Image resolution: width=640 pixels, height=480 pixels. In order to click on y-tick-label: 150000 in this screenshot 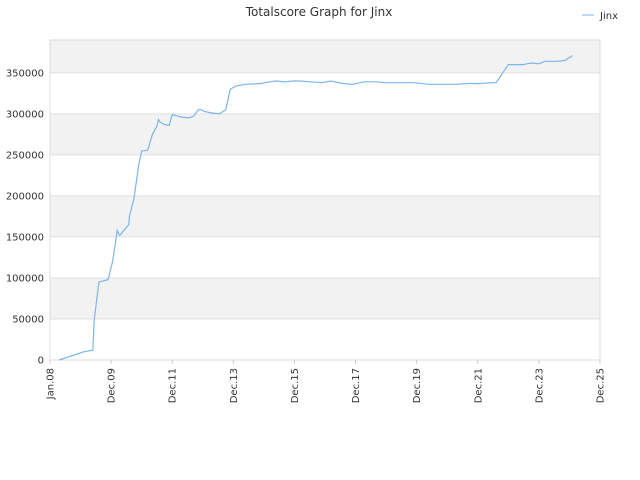, I will do `click(25, 237)`.